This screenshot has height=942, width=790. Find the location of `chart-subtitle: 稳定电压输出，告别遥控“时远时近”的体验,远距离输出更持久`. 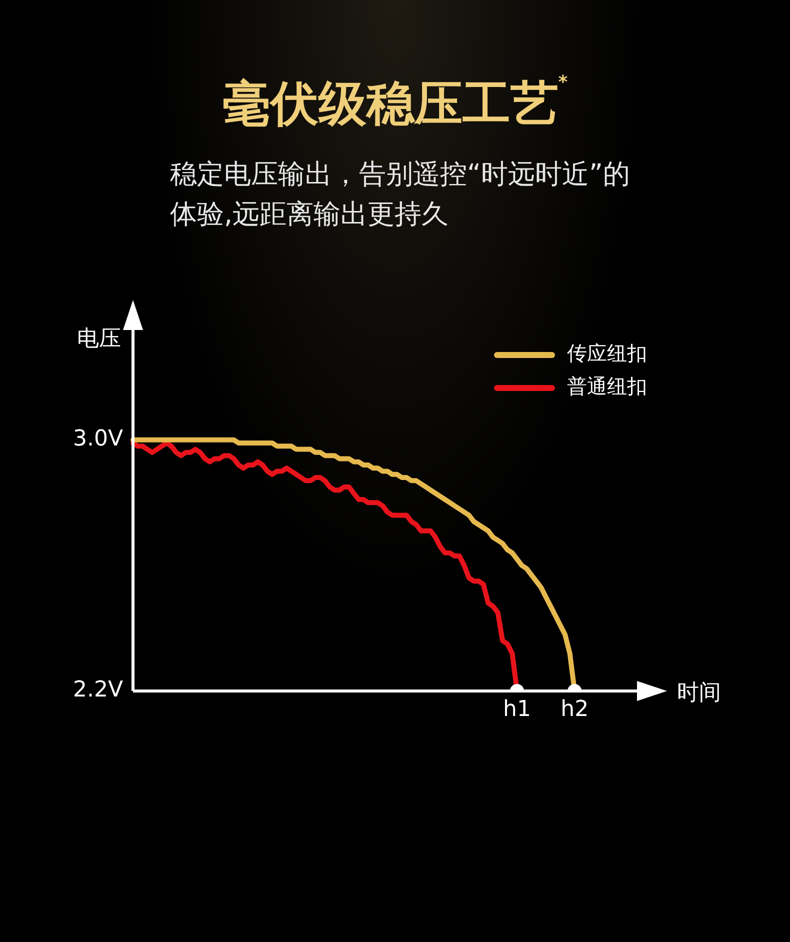

chart-subtitle: 稳定电压输出，告别遥控“时远时近”的体验,远距离输出更持久 is located at coordinates (400, 195).